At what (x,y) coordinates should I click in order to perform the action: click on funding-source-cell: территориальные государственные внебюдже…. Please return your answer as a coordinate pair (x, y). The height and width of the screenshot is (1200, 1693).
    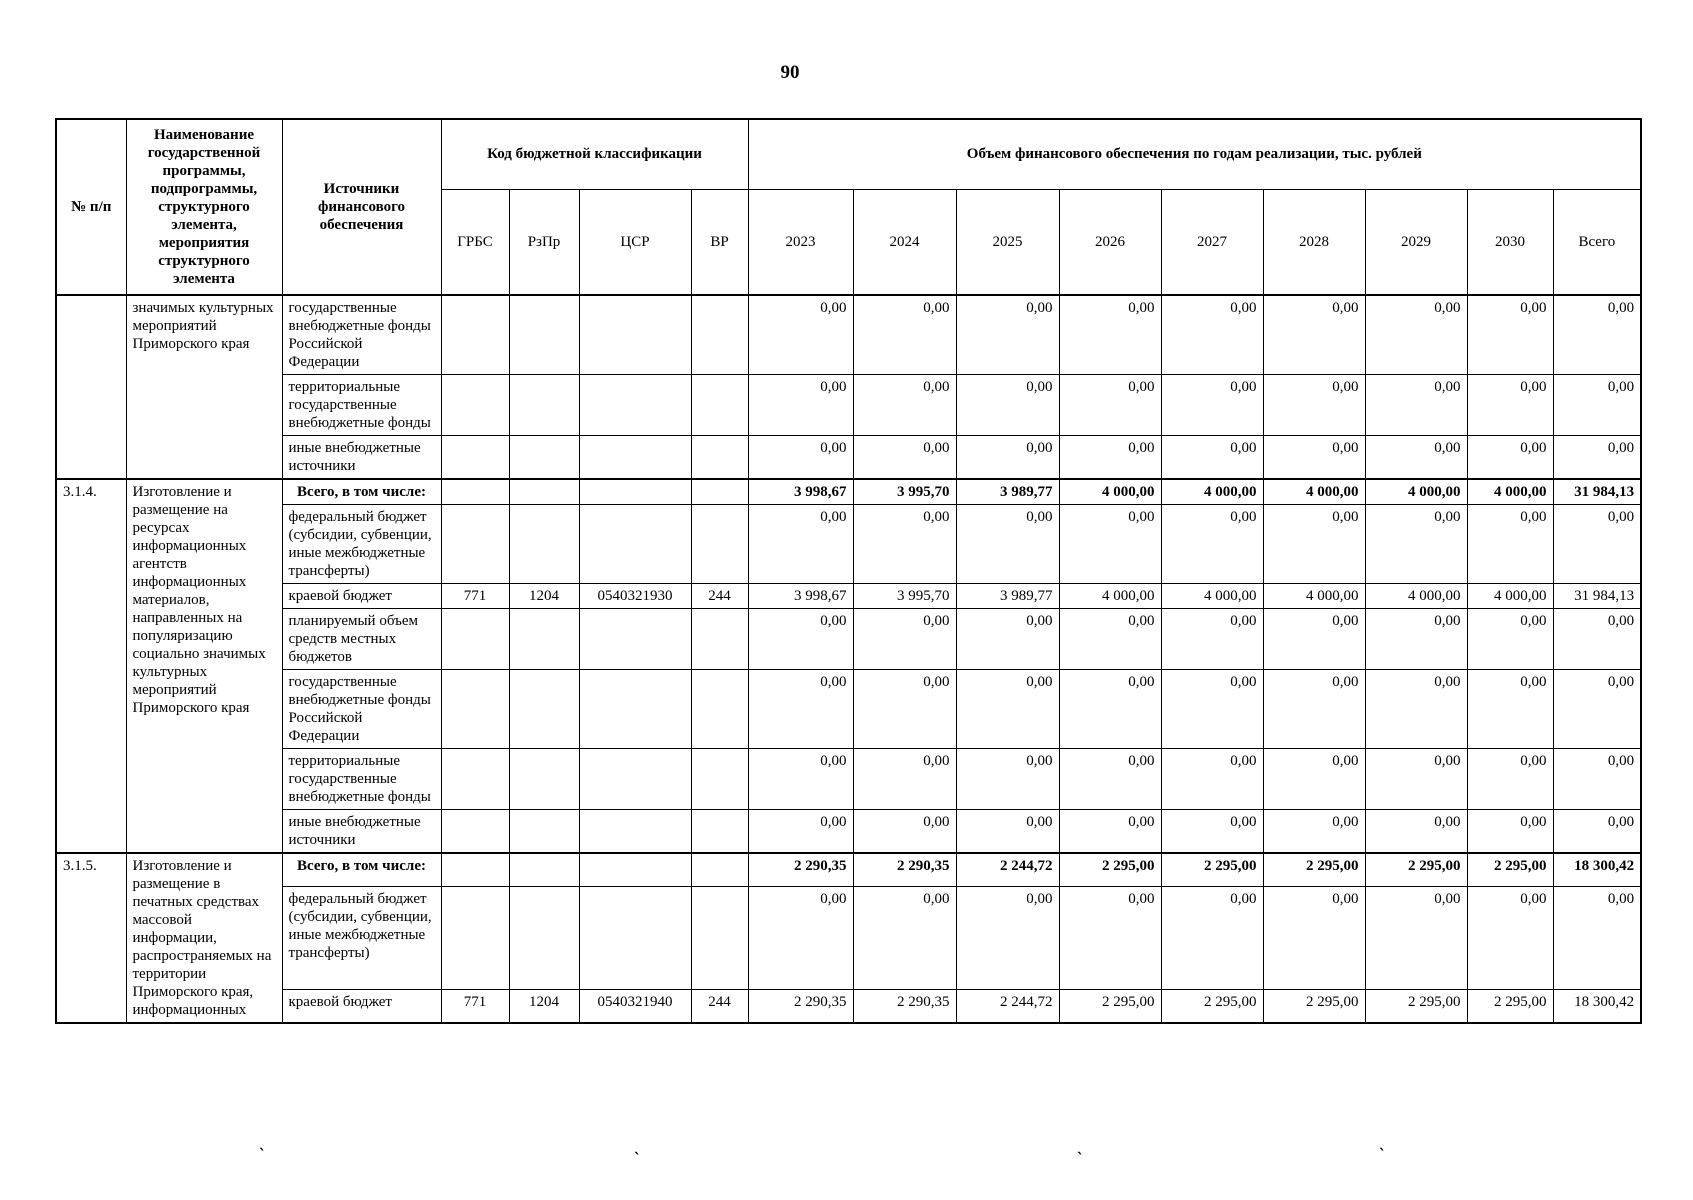
    Looking at the image, I should click on (361, 779).